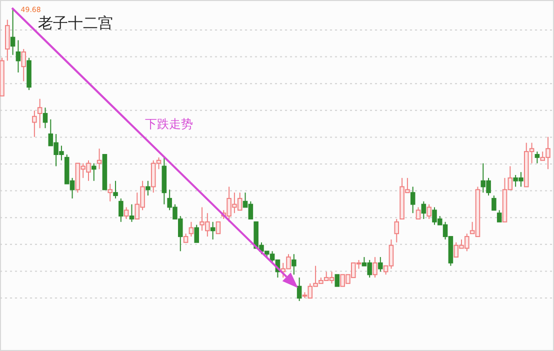  What do you see at coordinates (169, 124) in the screenshot?
I see `annotation: 下跌走势` at bounding box center [169, 124].